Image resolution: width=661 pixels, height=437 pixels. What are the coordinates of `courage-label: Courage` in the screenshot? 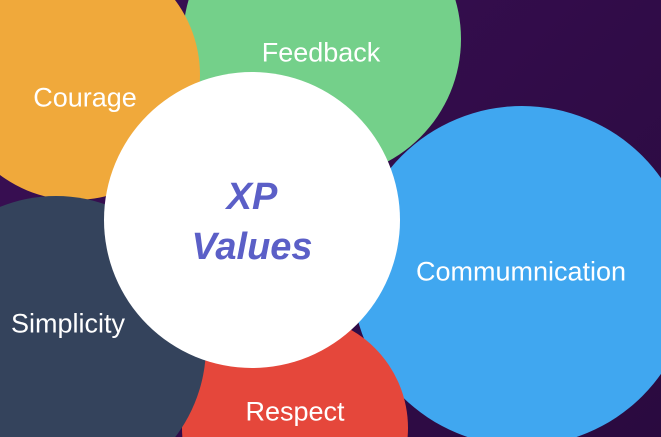 It's located at (85, 97).